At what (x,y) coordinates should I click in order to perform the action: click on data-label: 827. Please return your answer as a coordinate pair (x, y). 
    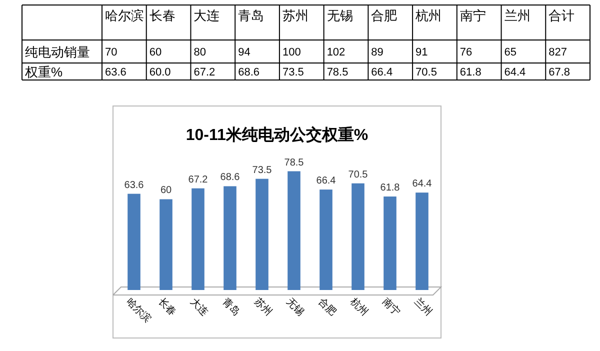
    Looking at the image, I should click on (557, 52).